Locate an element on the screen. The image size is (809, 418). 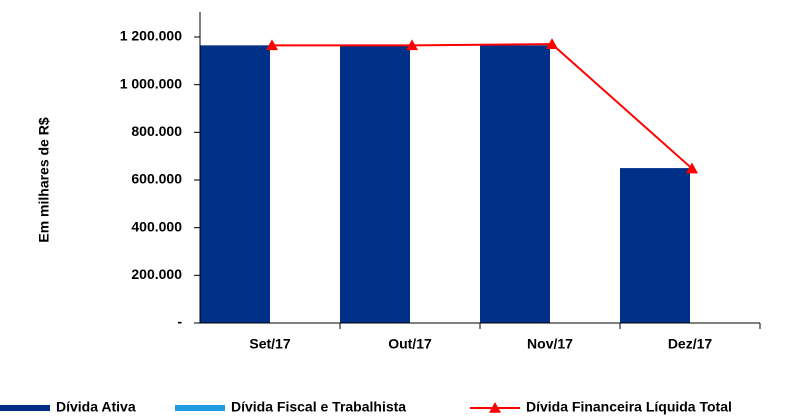
y-tick-label: 400.000 is located at coordinates (156, 226).